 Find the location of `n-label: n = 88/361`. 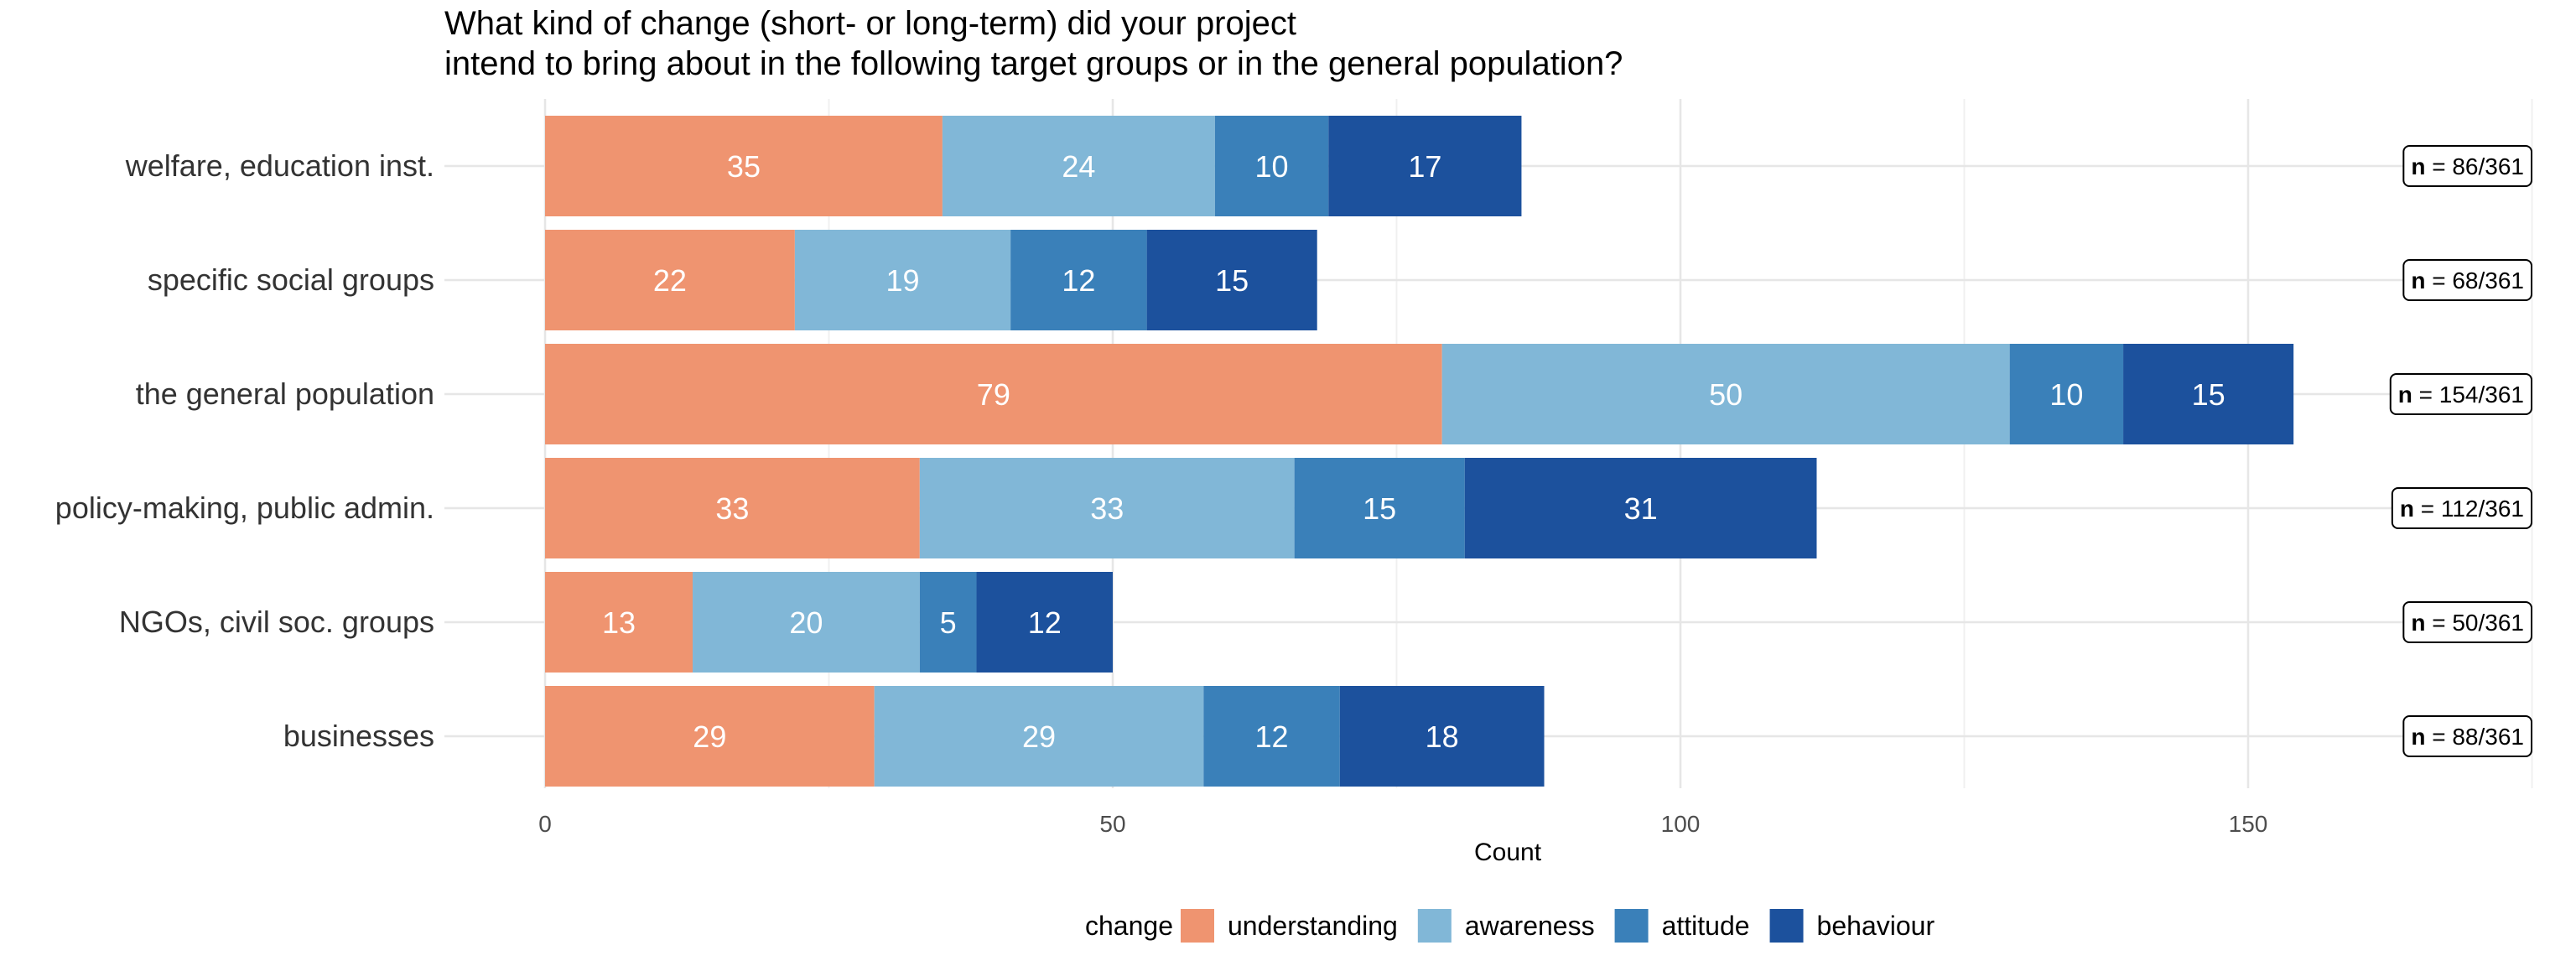

n-label: n = 88/361 is located at coordinates (2467, 737).